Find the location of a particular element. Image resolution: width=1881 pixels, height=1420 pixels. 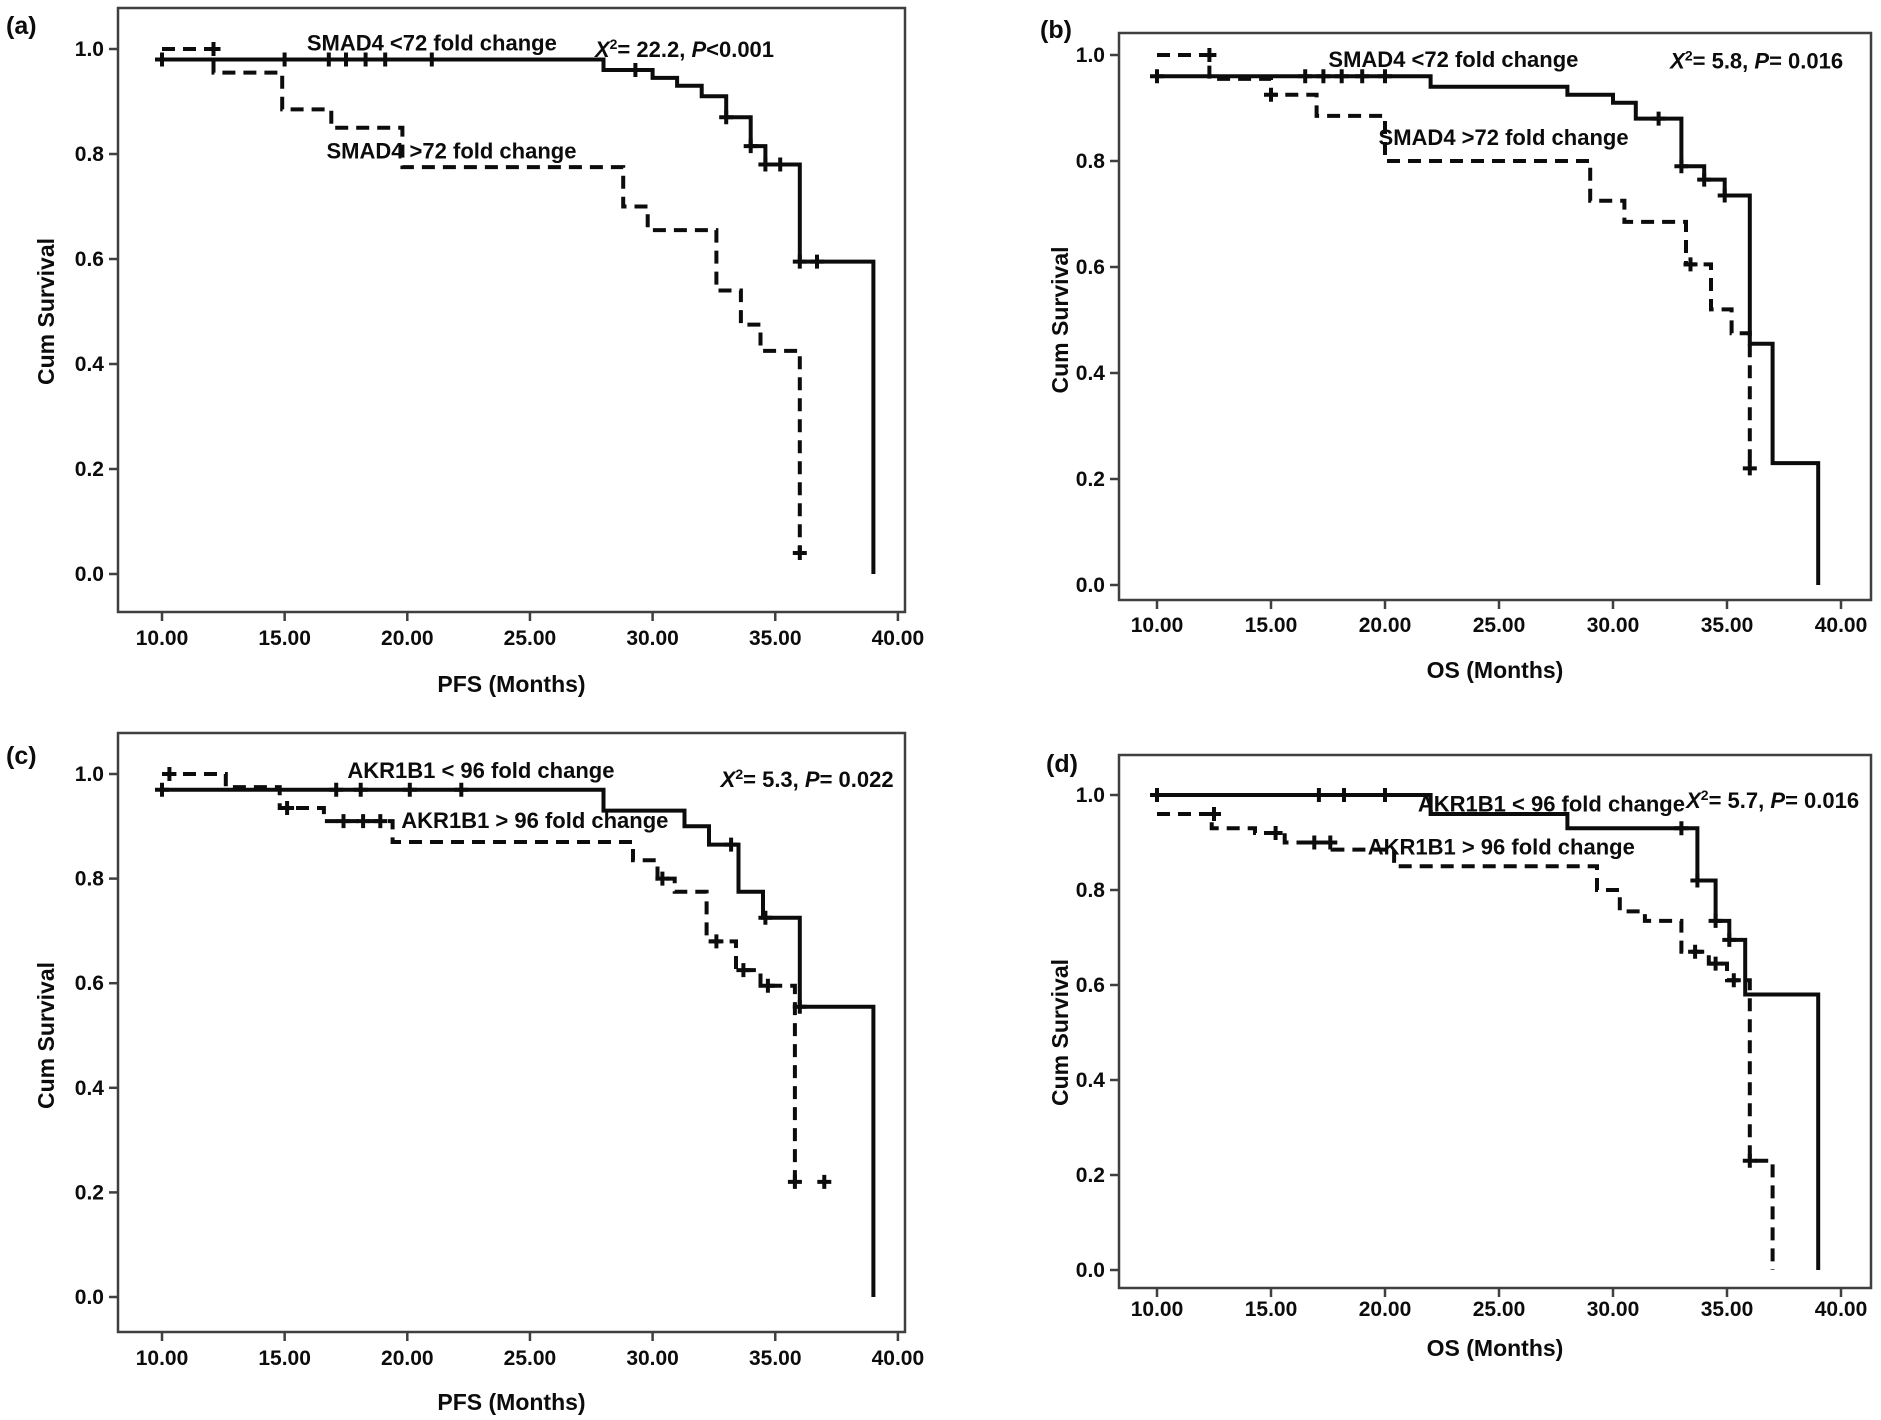

panel-letter: (c) is located at coordinates (21, 756).